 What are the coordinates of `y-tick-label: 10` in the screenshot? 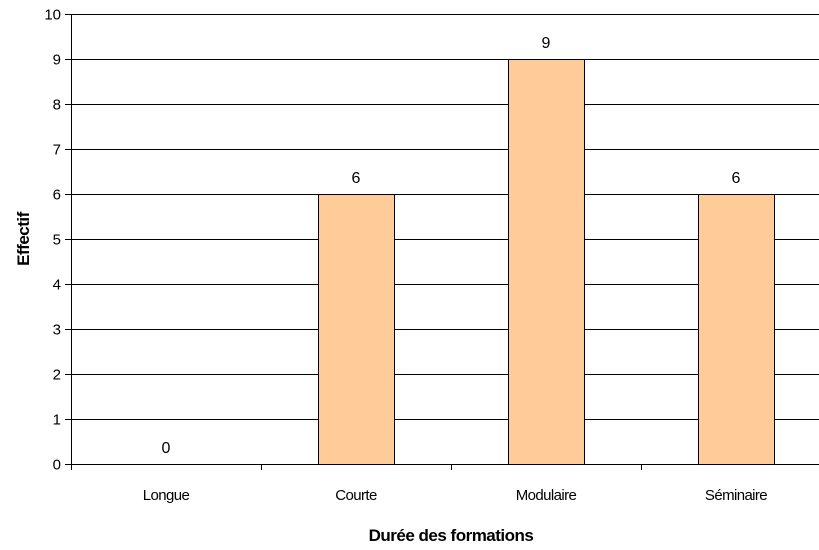 It's located at (52, 15).